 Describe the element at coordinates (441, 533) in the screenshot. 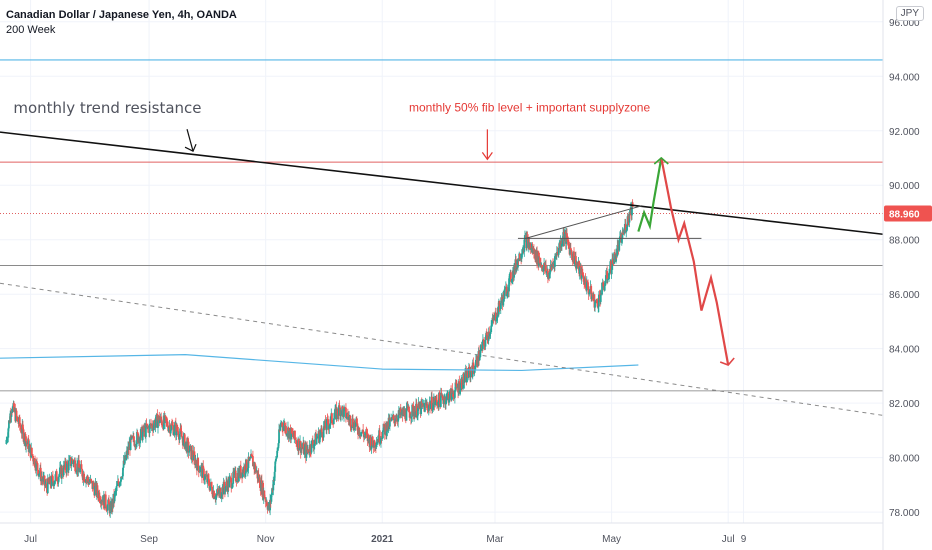

I see `x-axis: Jul Sep Nov 2021 Mar May Jul 9` at that location.